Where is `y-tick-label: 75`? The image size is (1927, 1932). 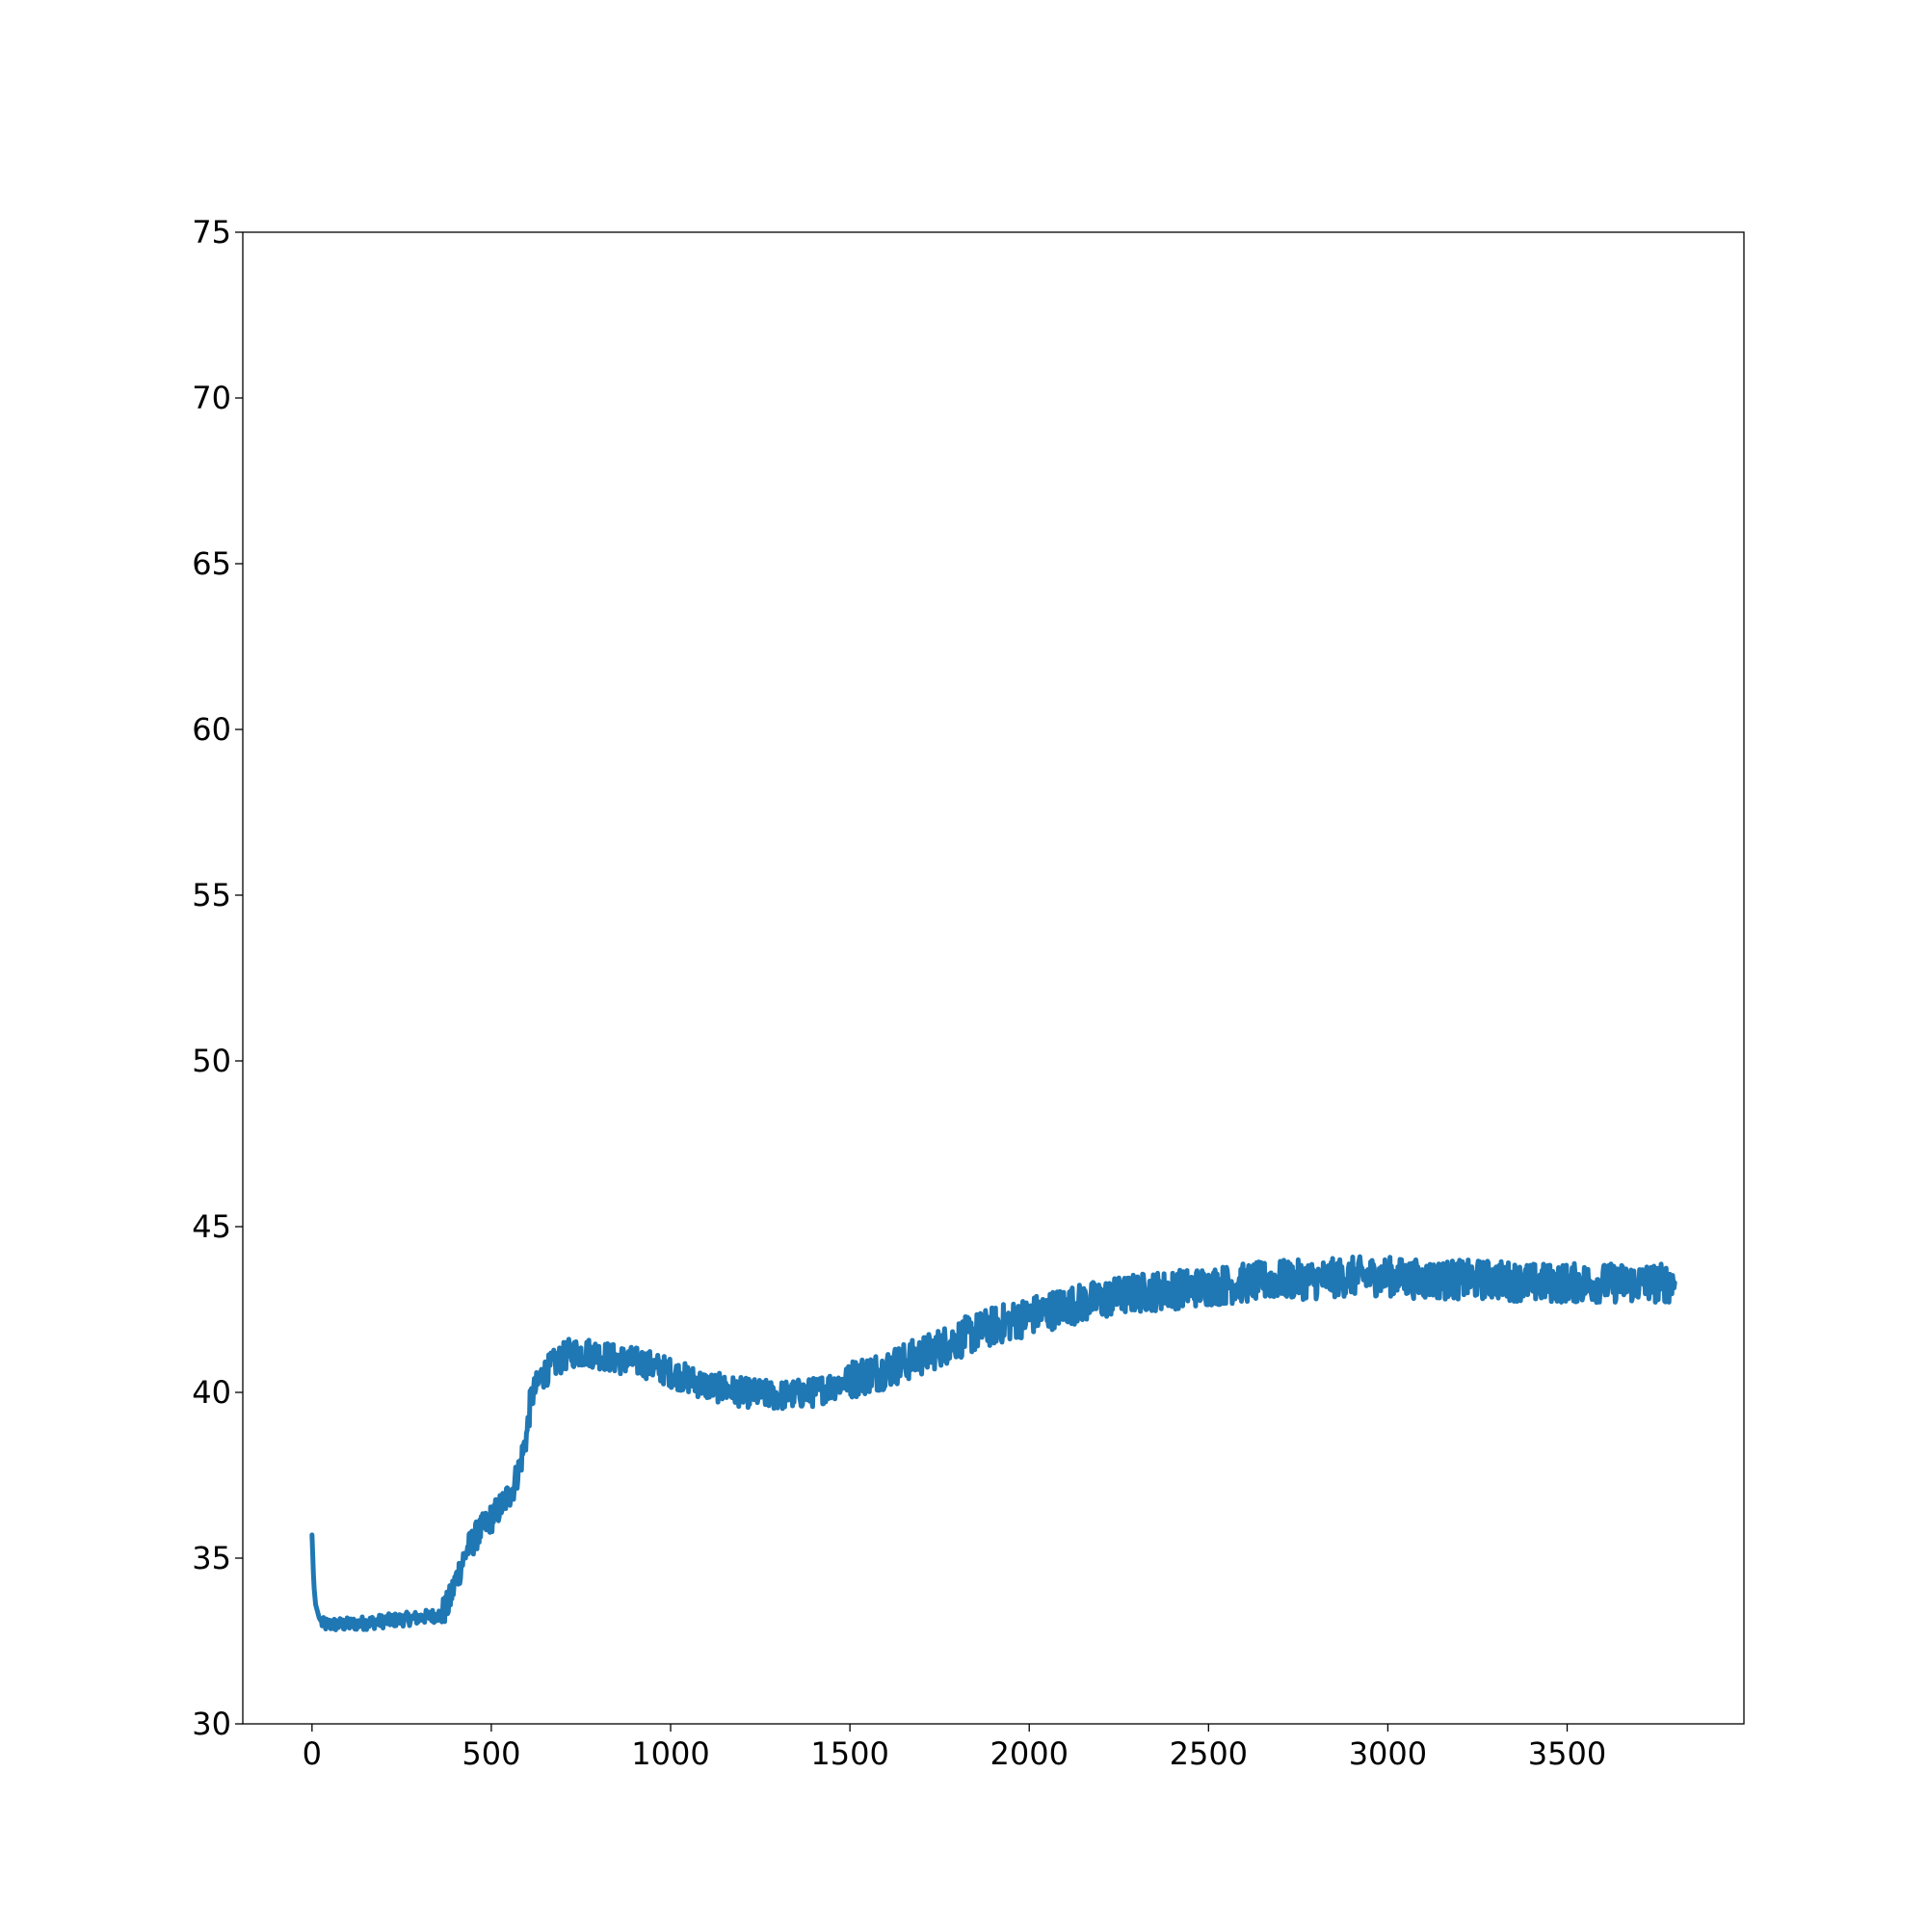
y-tick-label: 75 is located at coordinates (212, 232).